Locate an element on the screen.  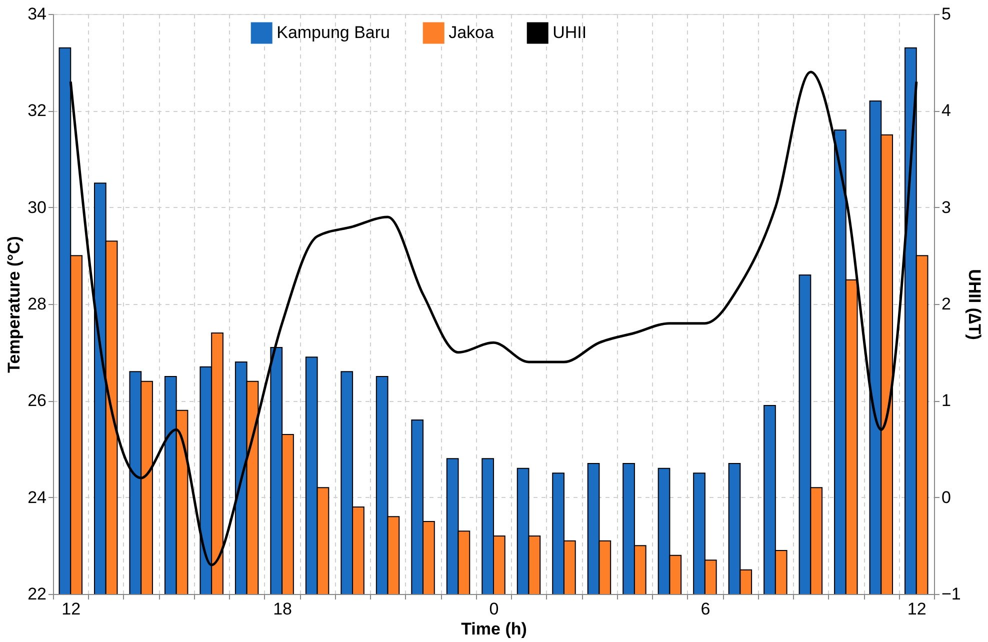
y-axis-title: Temperature (°C) is located at coordinates (14, 304).